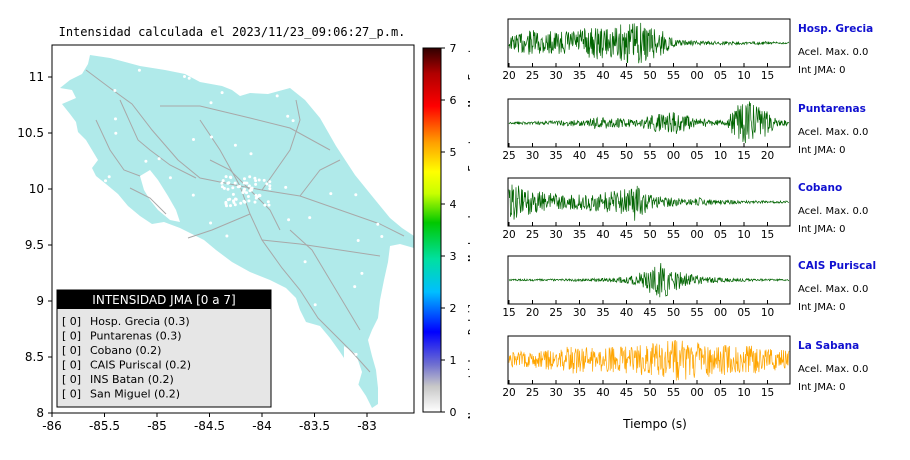 The width and height of the screenshot is (910, 460). I want to click on x-tick-label: -84, so click(262, 426).